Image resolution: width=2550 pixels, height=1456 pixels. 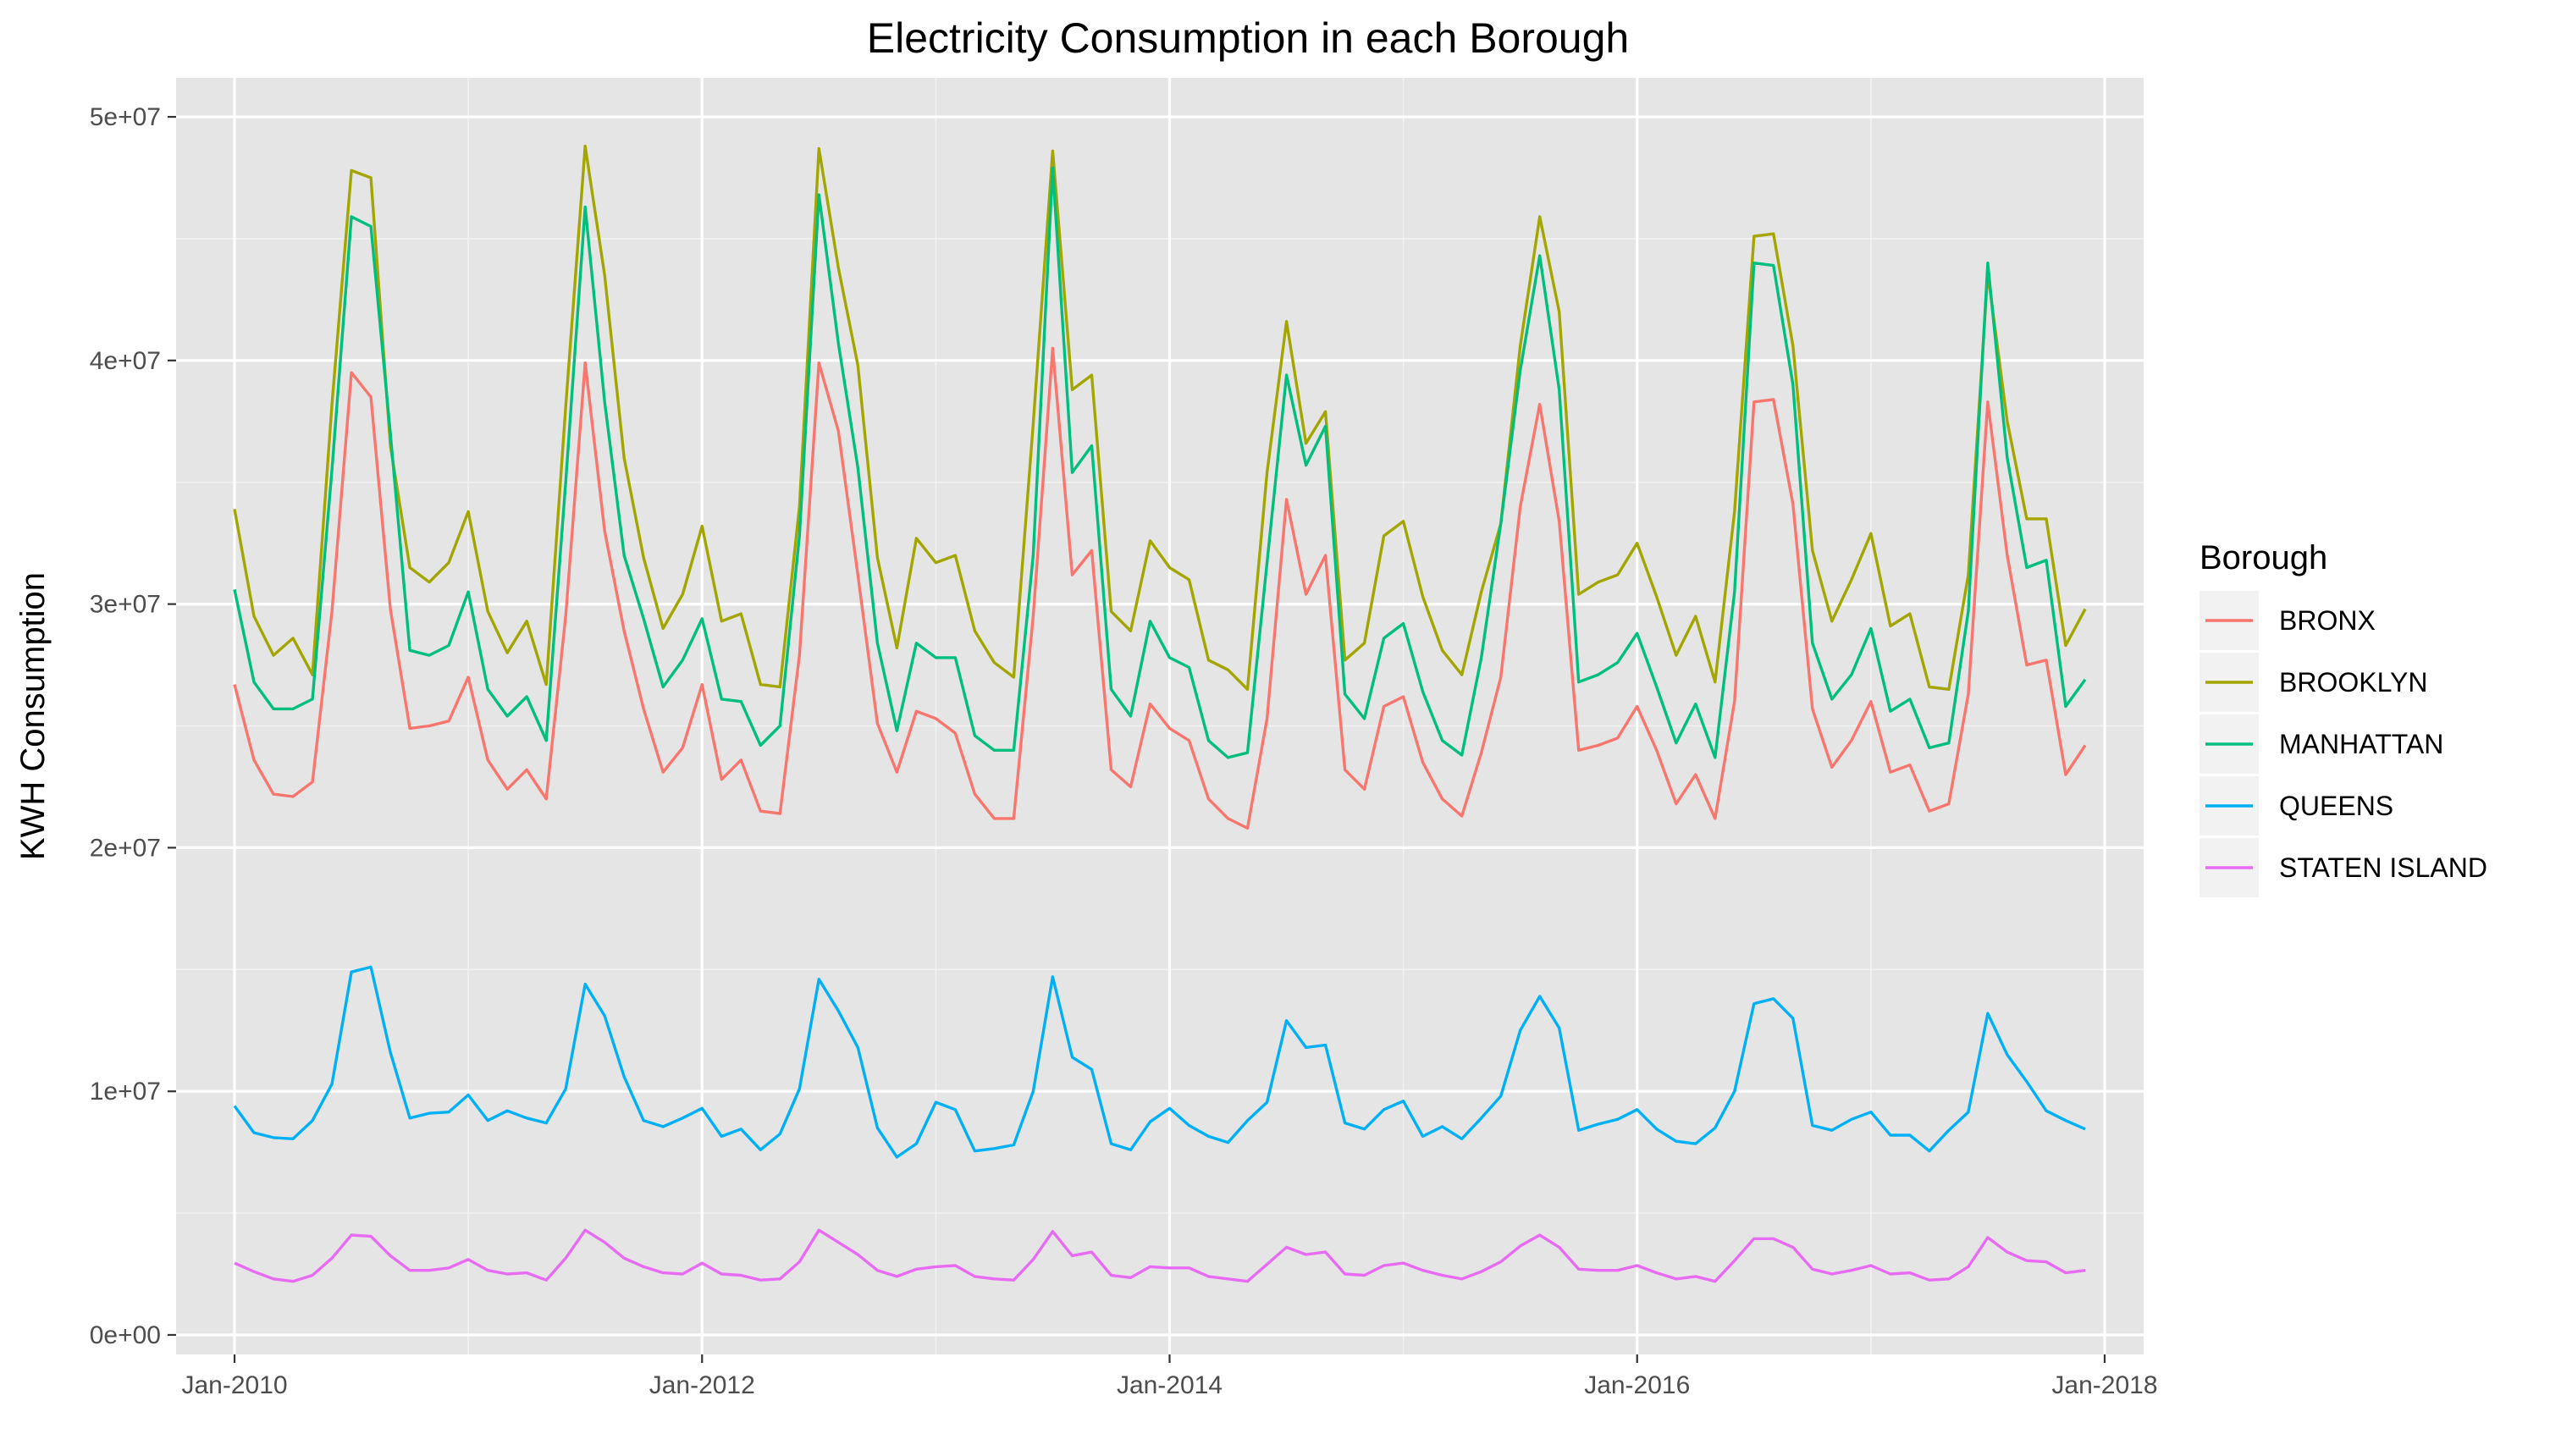 I want to click on x-tick-label: Jan-2014, so click(x=1170, y=1385).